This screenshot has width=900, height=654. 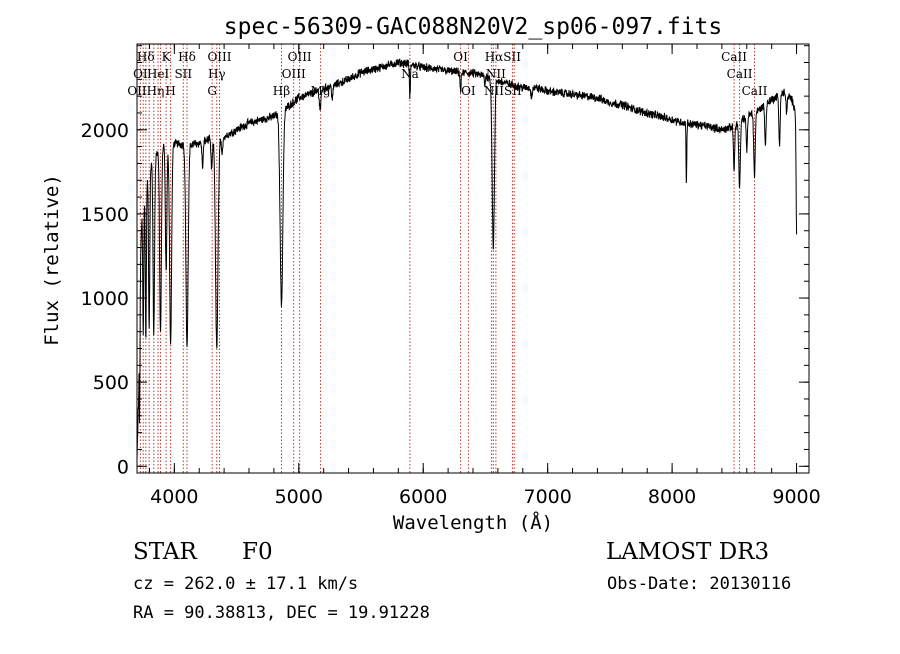 What do you see at coordinates (105, 299) in the screenshot?
I see `y-tick-label: 1000` at bounding box center [105, 299].